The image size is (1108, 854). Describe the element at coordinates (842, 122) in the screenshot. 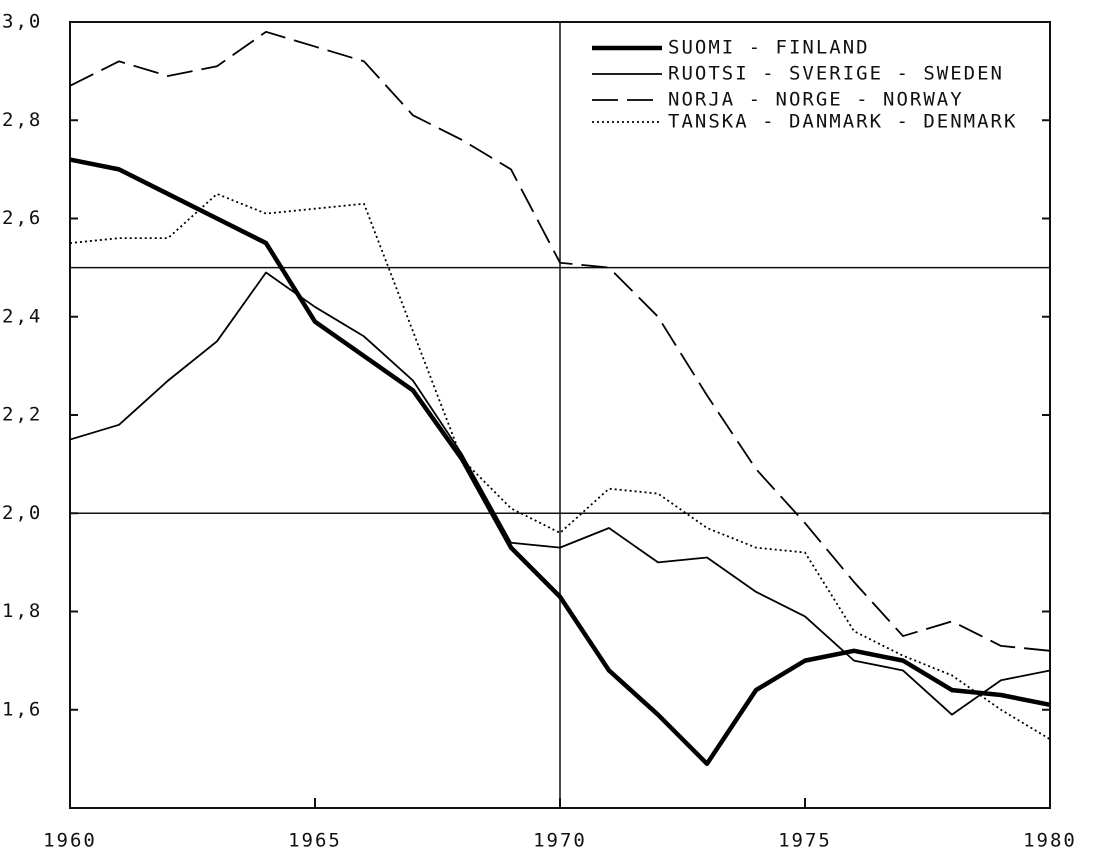

I see `legend-label: TANSKA - DANMARK - DENMARK` at that location.